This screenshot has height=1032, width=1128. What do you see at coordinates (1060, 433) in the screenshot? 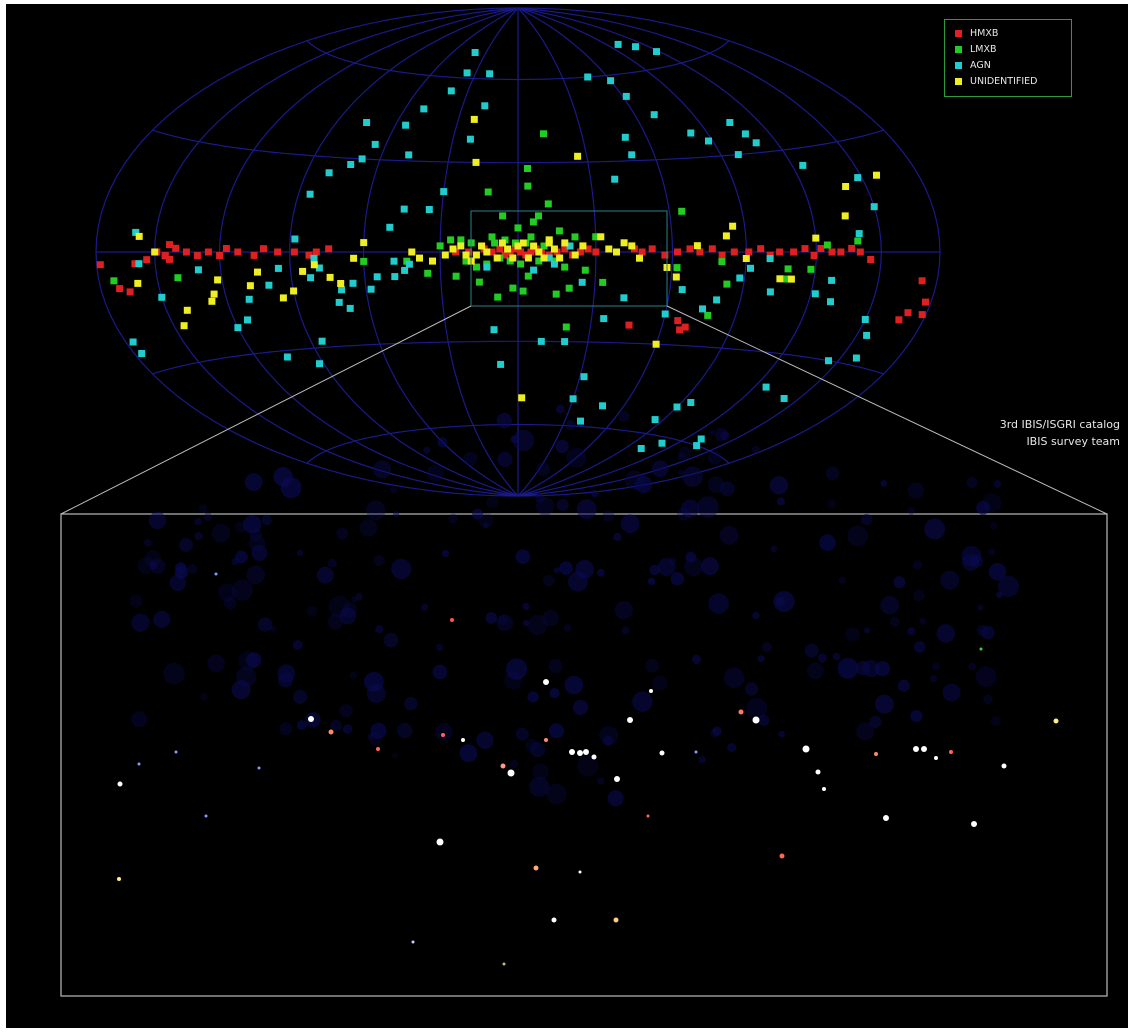
I see `credit-text: 3rd IBIS/ISGRI catalog IBIS survey team` at bounding box center [1060, 433].